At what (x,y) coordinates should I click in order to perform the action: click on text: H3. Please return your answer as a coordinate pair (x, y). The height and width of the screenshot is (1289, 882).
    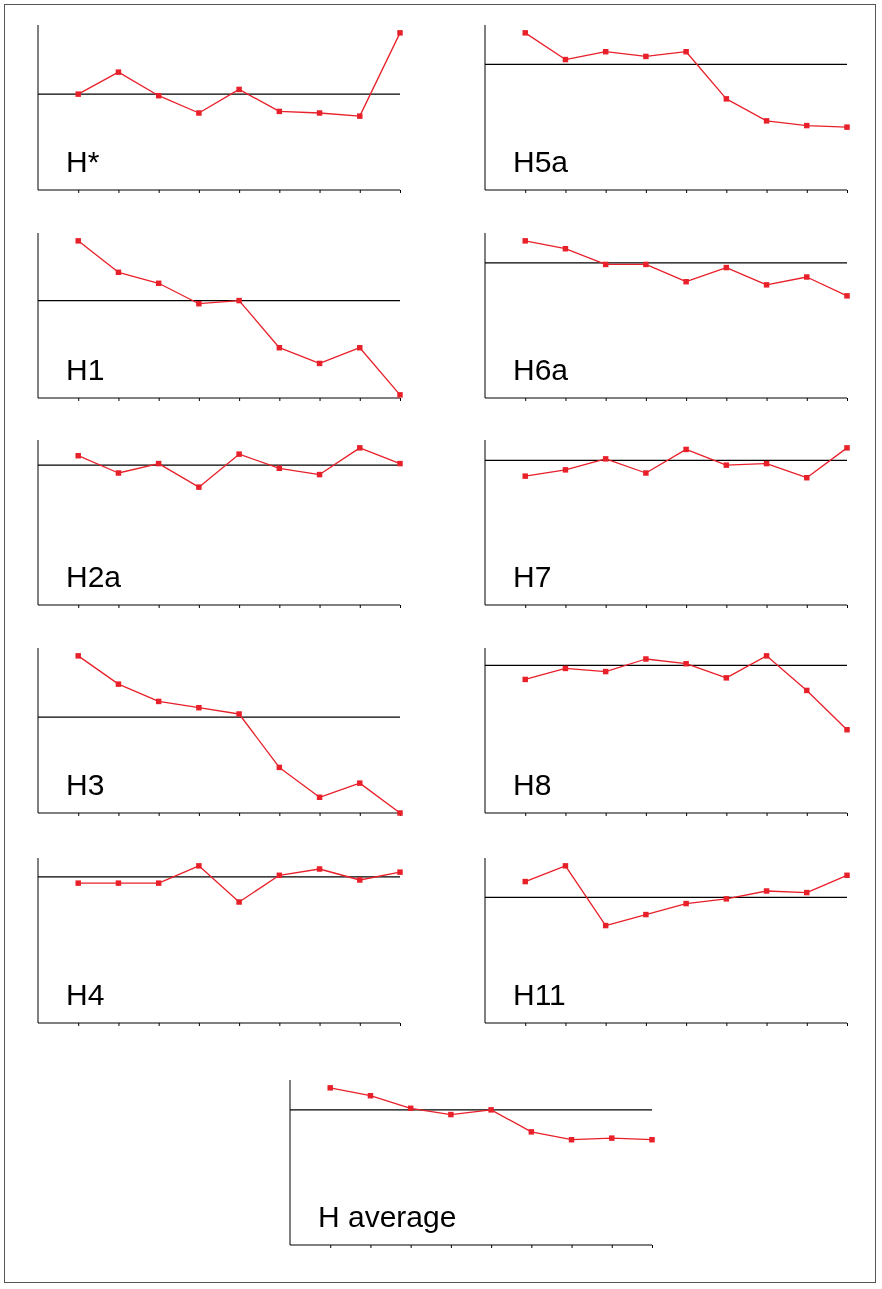
    Looking at the image, I should click on (85, 784).